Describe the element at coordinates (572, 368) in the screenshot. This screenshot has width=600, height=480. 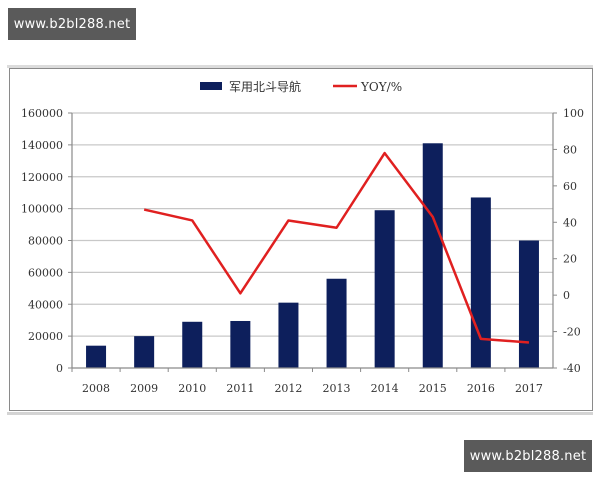
I see `right-tick-label: -40` at that location.